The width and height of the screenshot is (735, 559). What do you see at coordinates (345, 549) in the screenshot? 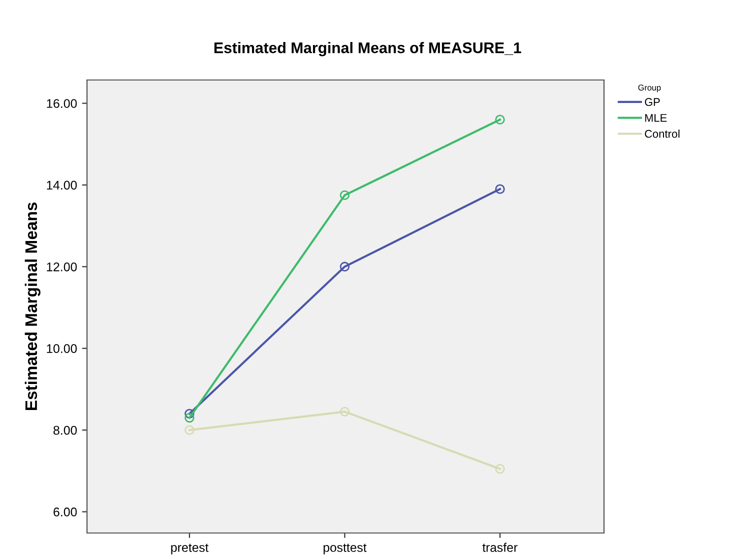
I see `x-tick-label: posttest` at bounding box center [345, 549].